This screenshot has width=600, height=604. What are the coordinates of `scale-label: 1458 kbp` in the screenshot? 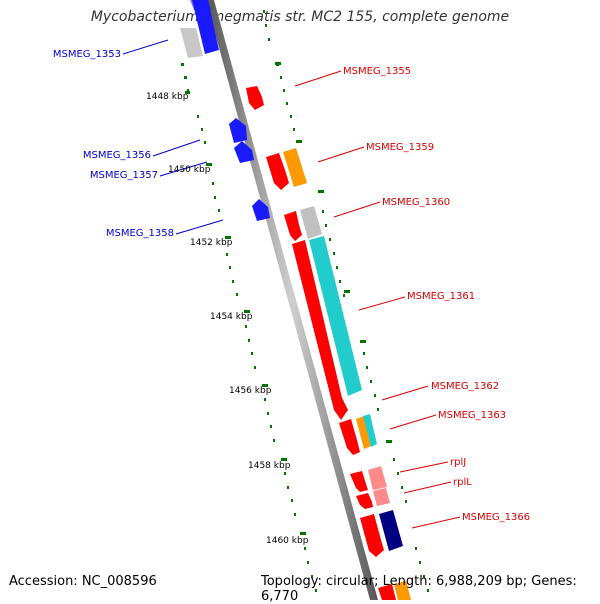 It's located at (269, 466).